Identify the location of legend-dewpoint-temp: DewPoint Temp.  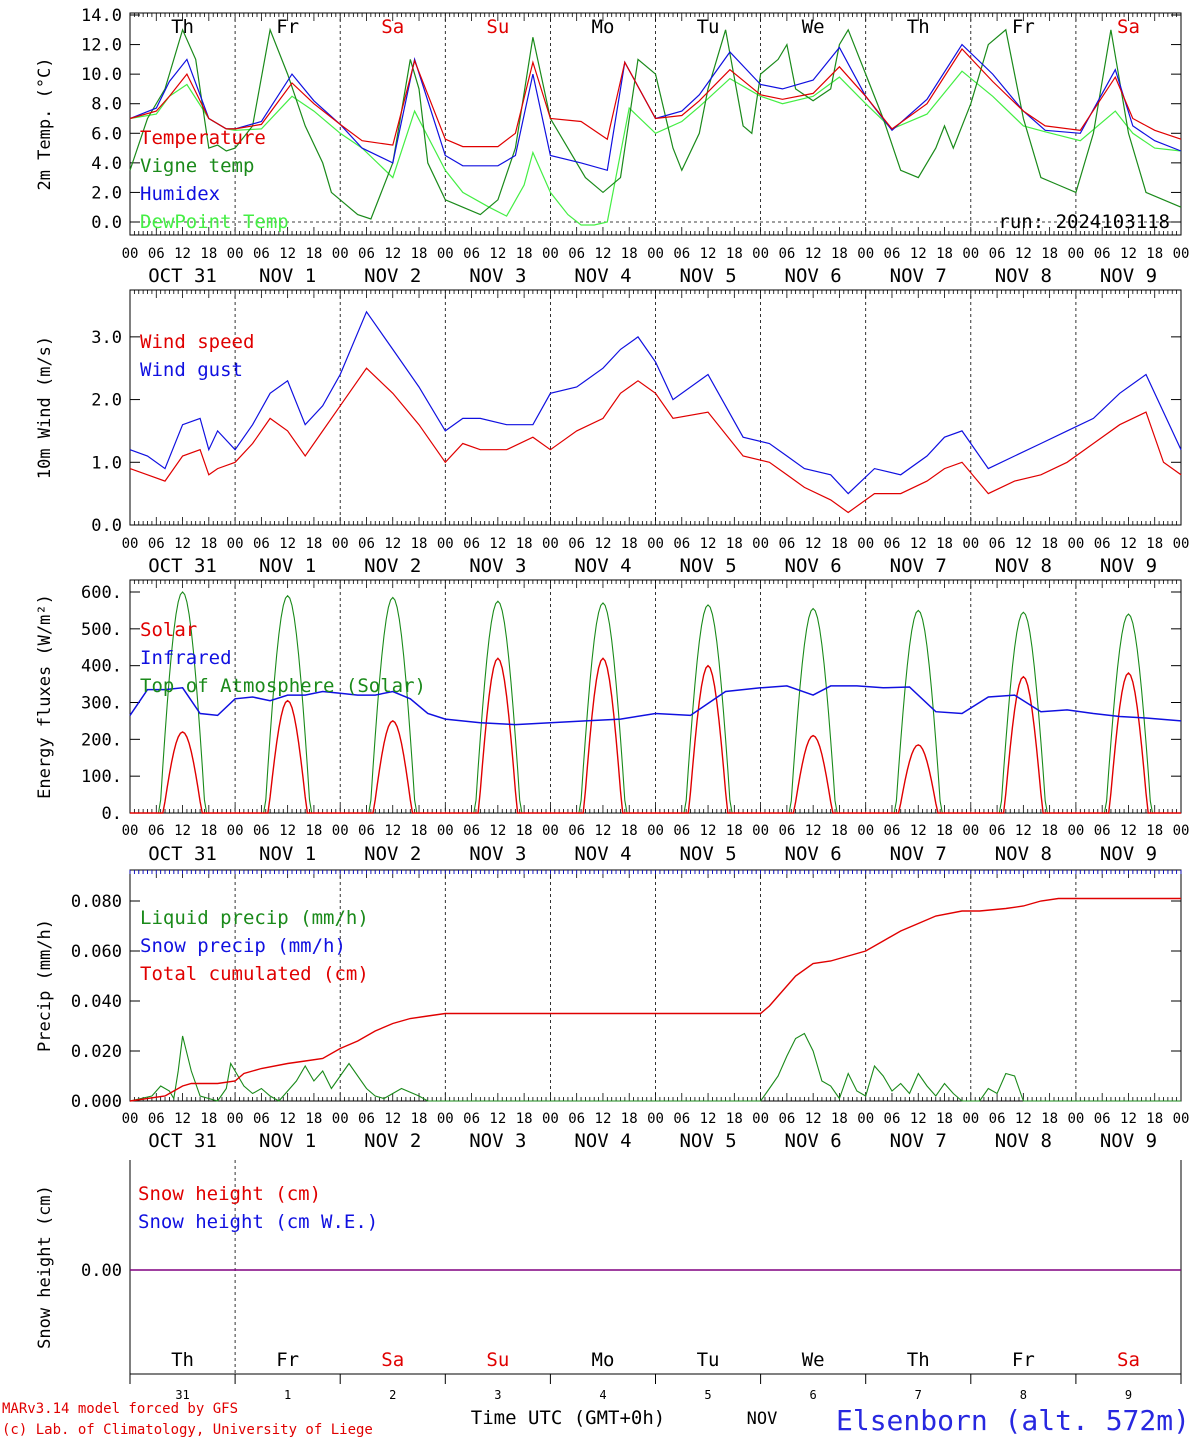
(214, 222).